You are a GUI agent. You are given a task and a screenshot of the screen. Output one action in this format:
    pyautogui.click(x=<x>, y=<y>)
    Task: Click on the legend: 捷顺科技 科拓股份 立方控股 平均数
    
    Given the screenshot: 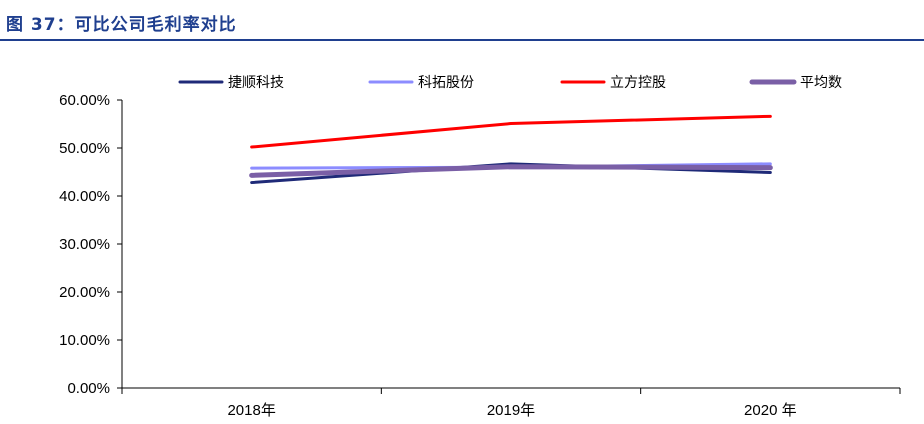 What is the action you would take?
    pyautogui.click(x=510, y=83)
    